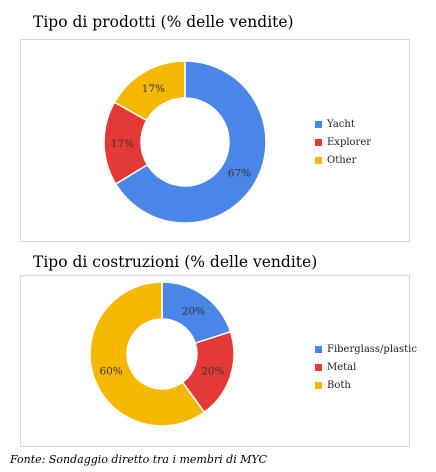  I want to click on chart-2-title: Tipo di costruzioni (% delle vendite), so click(175, 262).